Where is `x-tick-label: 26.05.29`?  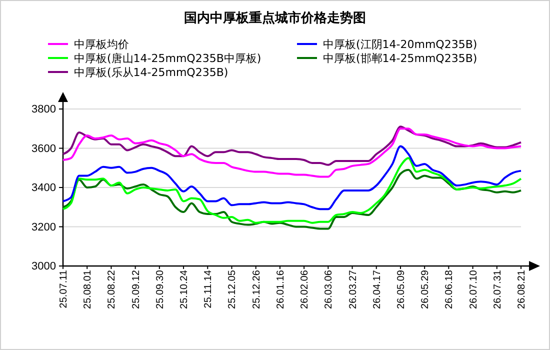 x-tick-label: 26.05.29 is located at coordinates (426, 289).